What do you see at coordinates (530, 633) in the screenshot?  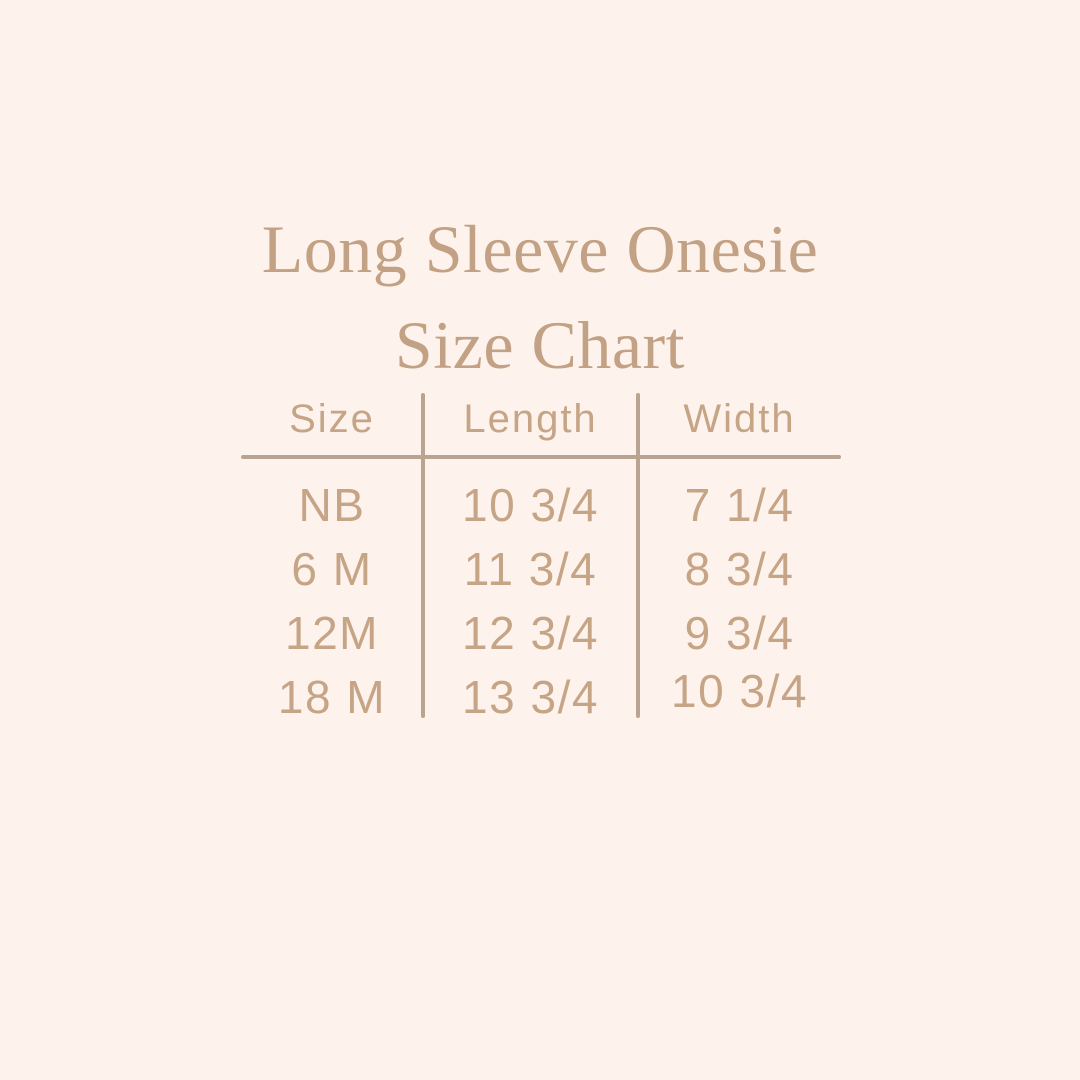 I see `cell-length: 12 3/4` at bounding box center [530, 633].